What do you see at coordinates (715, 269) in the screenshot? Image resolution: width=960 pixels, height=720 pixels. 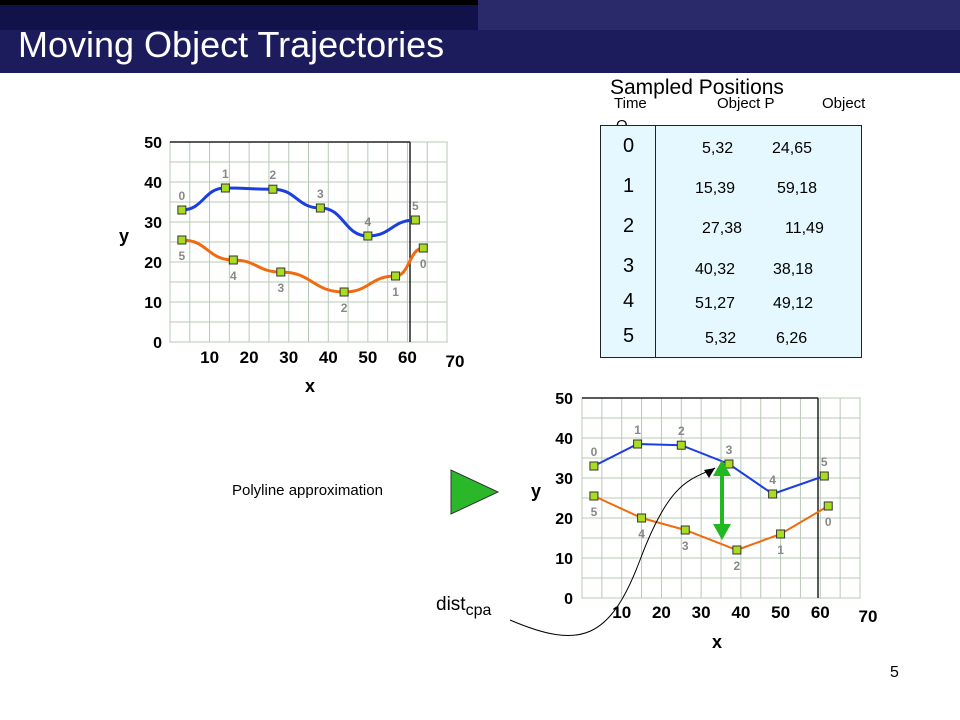 I see `p-cell: 40,32` at bounding box center [715, 269].